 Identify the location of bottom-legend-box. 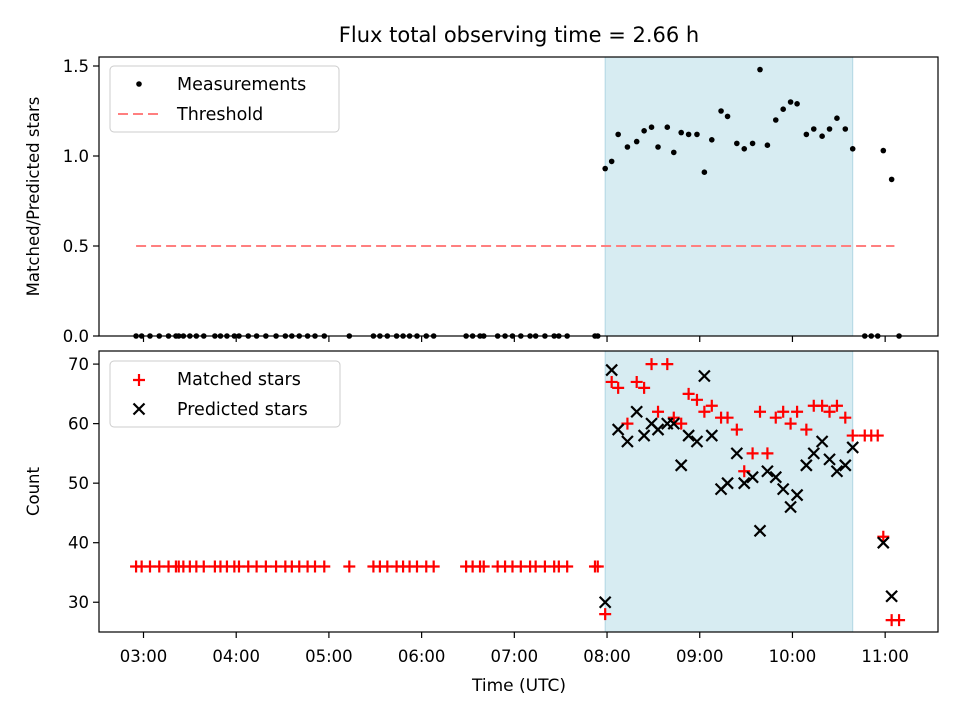
(225, 394).